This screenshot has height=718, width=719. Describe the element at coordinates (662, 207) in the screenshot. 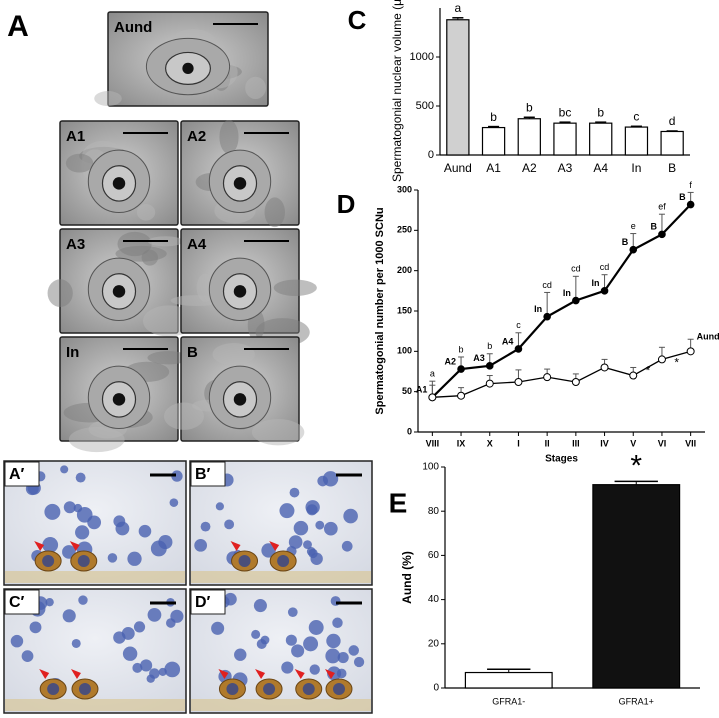

I see `significance-label: ef` at that location.